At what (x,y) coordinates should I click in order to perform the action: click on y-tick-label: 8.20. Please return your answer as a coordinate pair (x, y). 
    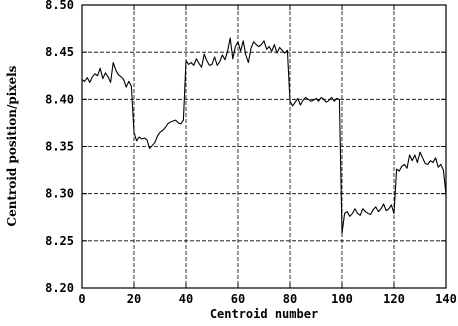
    Looking at the image, I should click on (59, 288).